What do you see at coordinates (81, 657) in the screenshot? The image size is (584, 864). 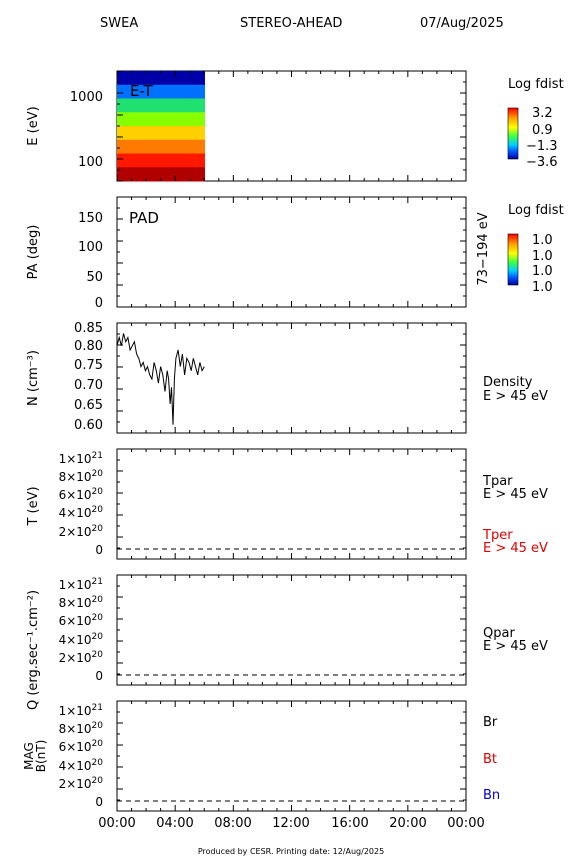 I see `heatflux-ytick-label: 2×10²⁰` at bounding box center [81, 657].